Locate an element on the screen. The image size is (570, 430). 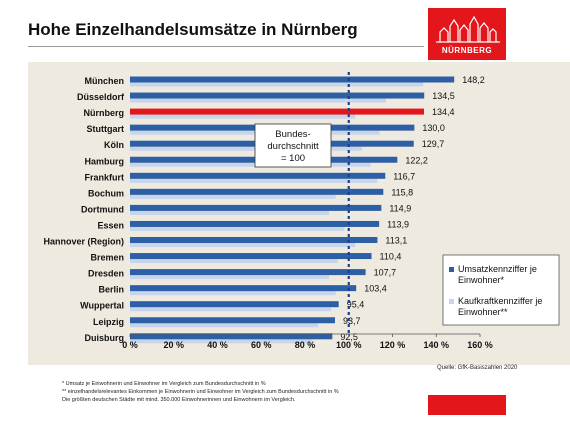
category-label: Dresden is located at coordinates (106, 274).